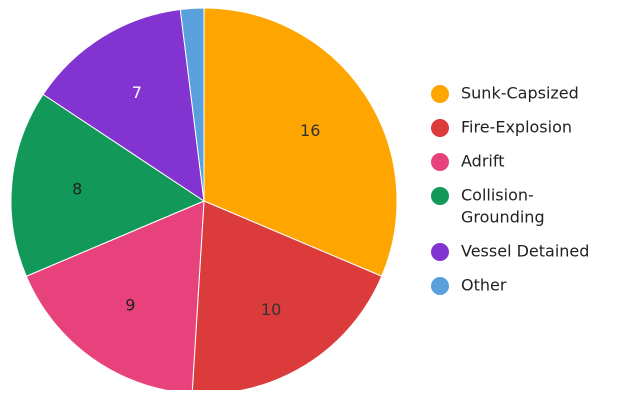 The height and width of the screenshot is (394, 623). I want to click on legend-item-adrift: Adrift, so click(467, 162).